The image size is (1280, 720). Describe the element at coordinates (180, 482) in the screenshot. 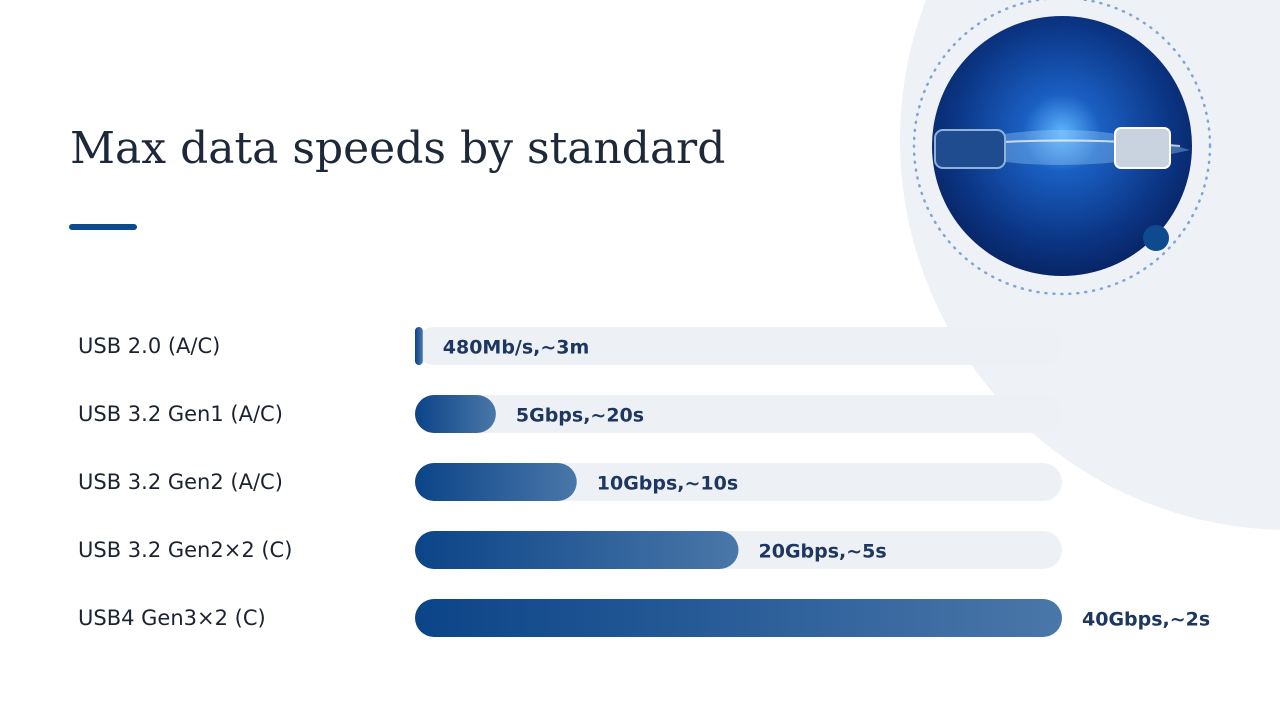

I see `category-label: USB 3.2 Gen2 (A/C)` at that location.